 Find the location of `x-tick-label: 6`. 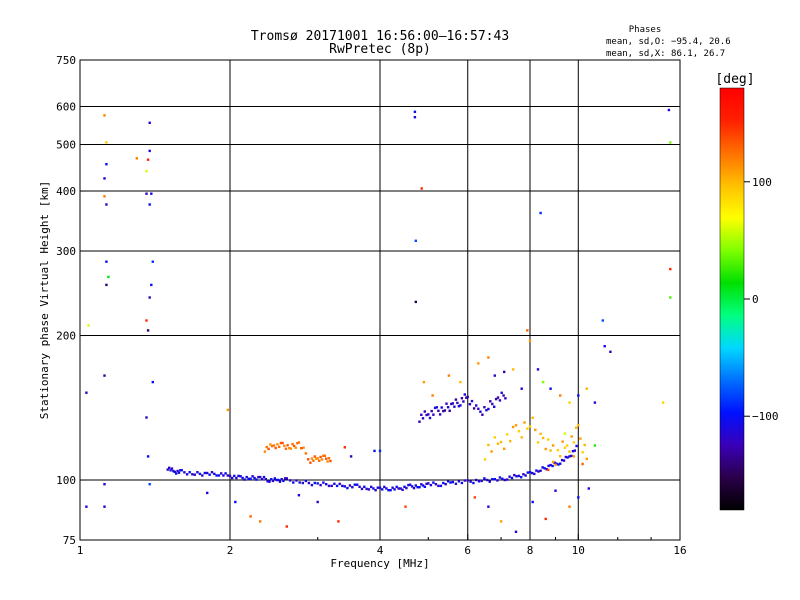

x-tick-label: 6 is located at coordinates (467, 550).